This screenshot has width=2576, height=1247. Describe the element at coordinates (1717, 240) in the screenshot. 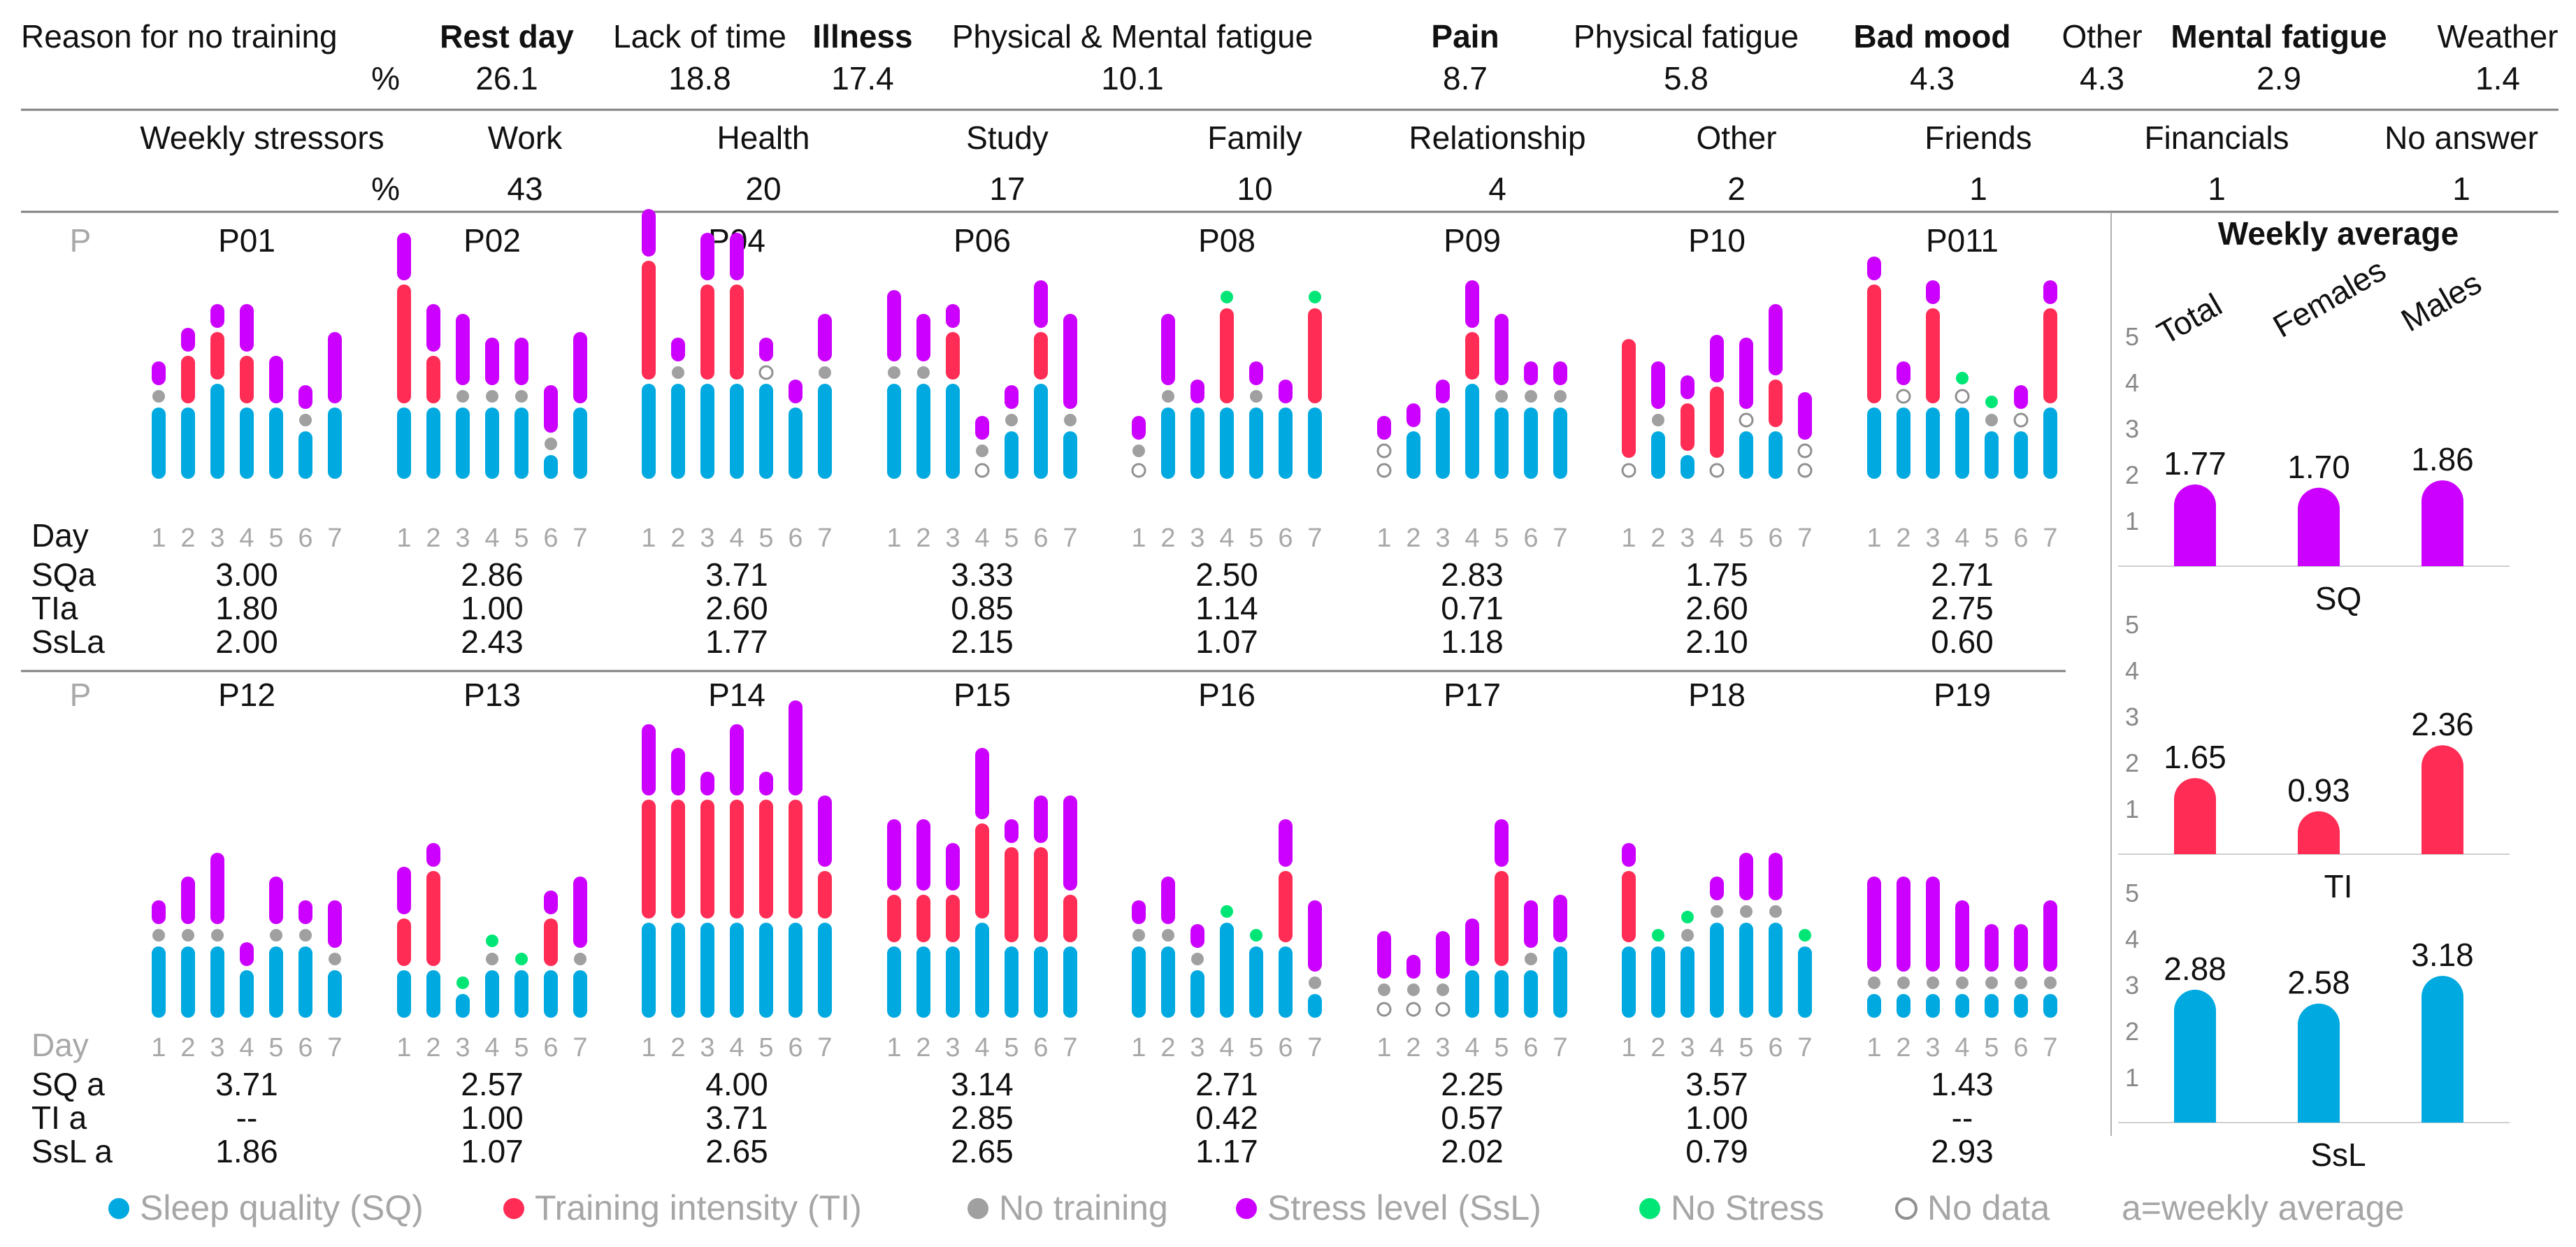

I see `participant-id: P10` at that location.